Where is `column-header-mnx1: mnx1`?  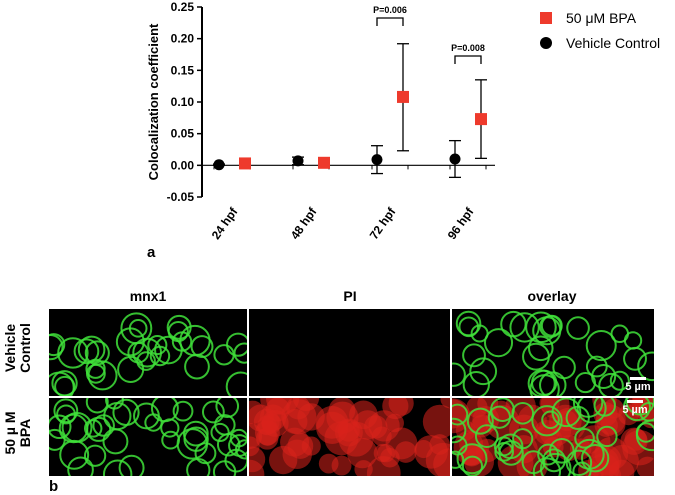 column-header-mnx1: mnx1 is located at coordinates (148, 296).